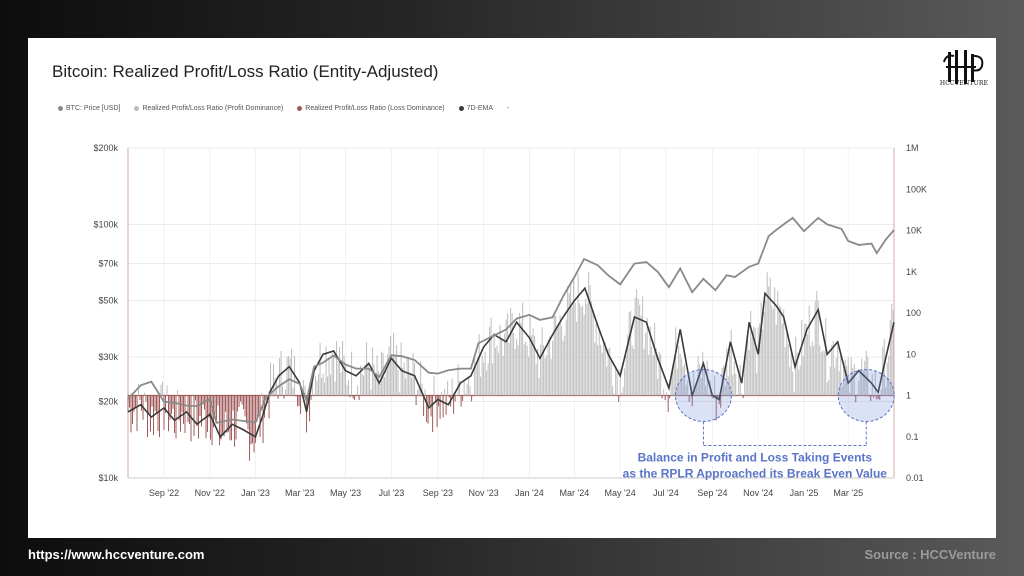 This screenshot has height=576, width=1024. Describe the element at coordinates (529, 493) in the screenshot. I see `x-tick-label: Jan '24` at that location.